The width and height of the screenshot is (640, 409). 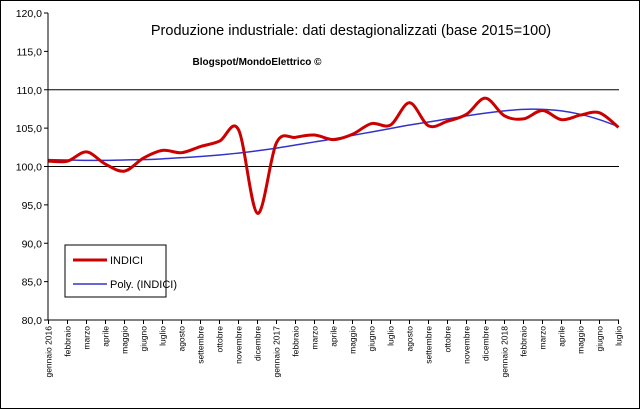 I want to click on series-line-poly, so click(x=333, y=135).